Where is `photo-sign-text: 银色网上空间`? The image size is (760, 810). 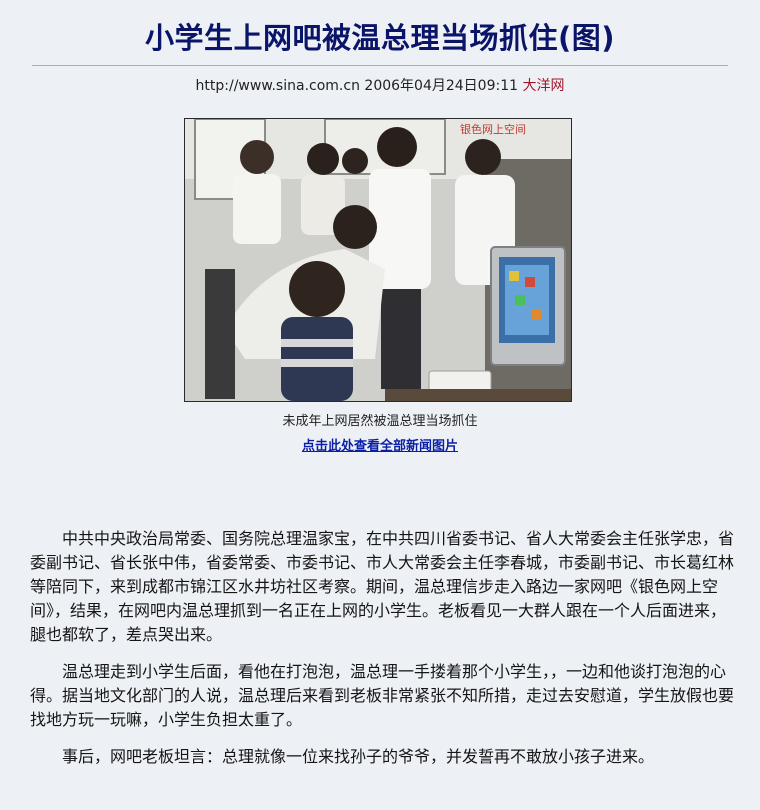 photo-sign-text: 银色网上空间 is located at coordinates (493, 129).